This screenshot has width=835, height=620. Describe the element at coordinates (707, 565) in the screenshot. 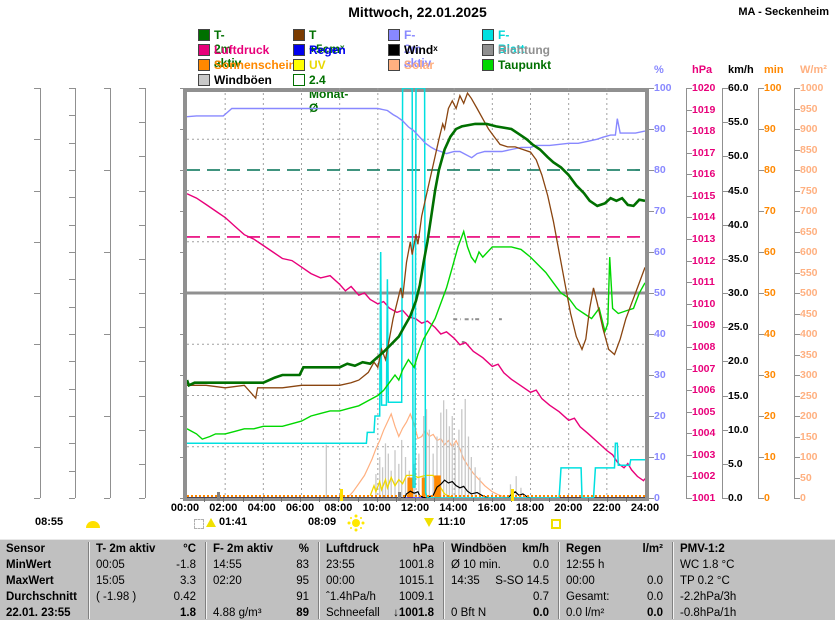

I see `table-cell-label: WC 1.8 °C` at that location.